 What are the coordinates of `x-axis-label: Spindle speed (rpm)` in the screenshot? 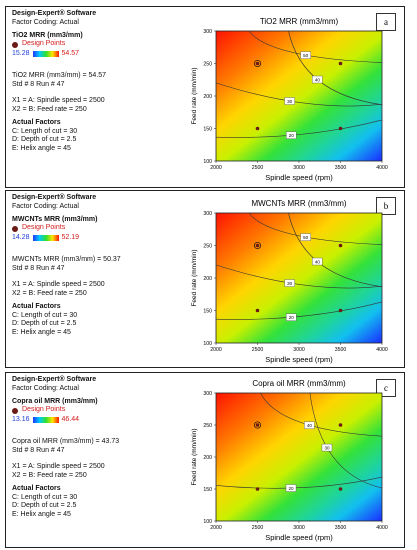 It's located at (299, 537).